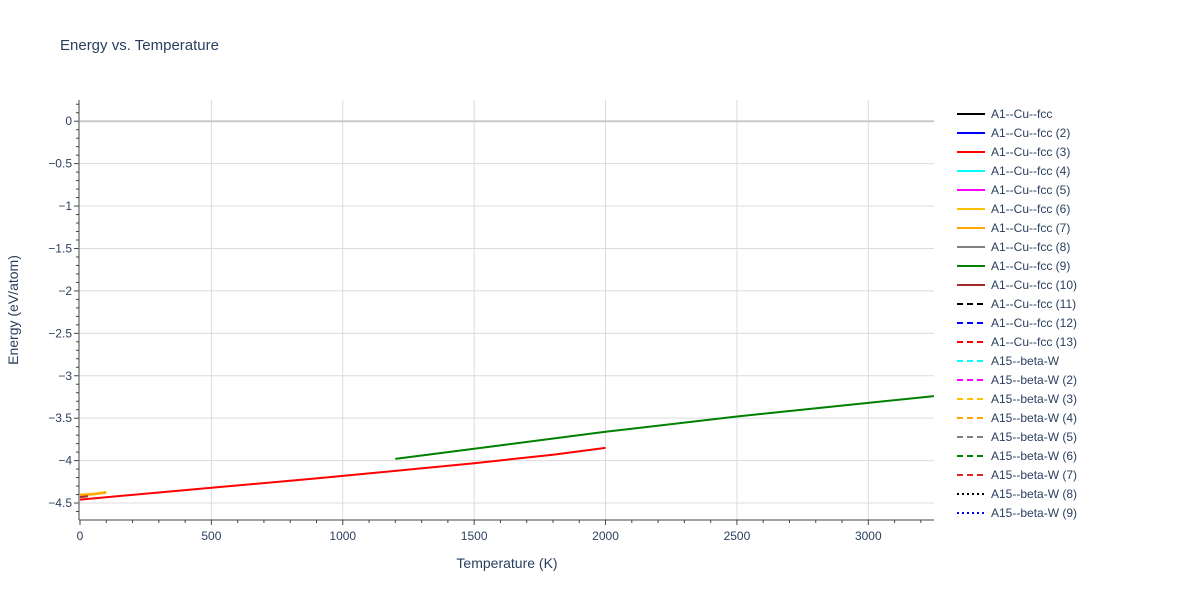  What do you see at coordinates (1030, 228) in the screenshot?
I see `legend-label: A1--Cu--fcc (7)` at bounding box center [1030, 228].